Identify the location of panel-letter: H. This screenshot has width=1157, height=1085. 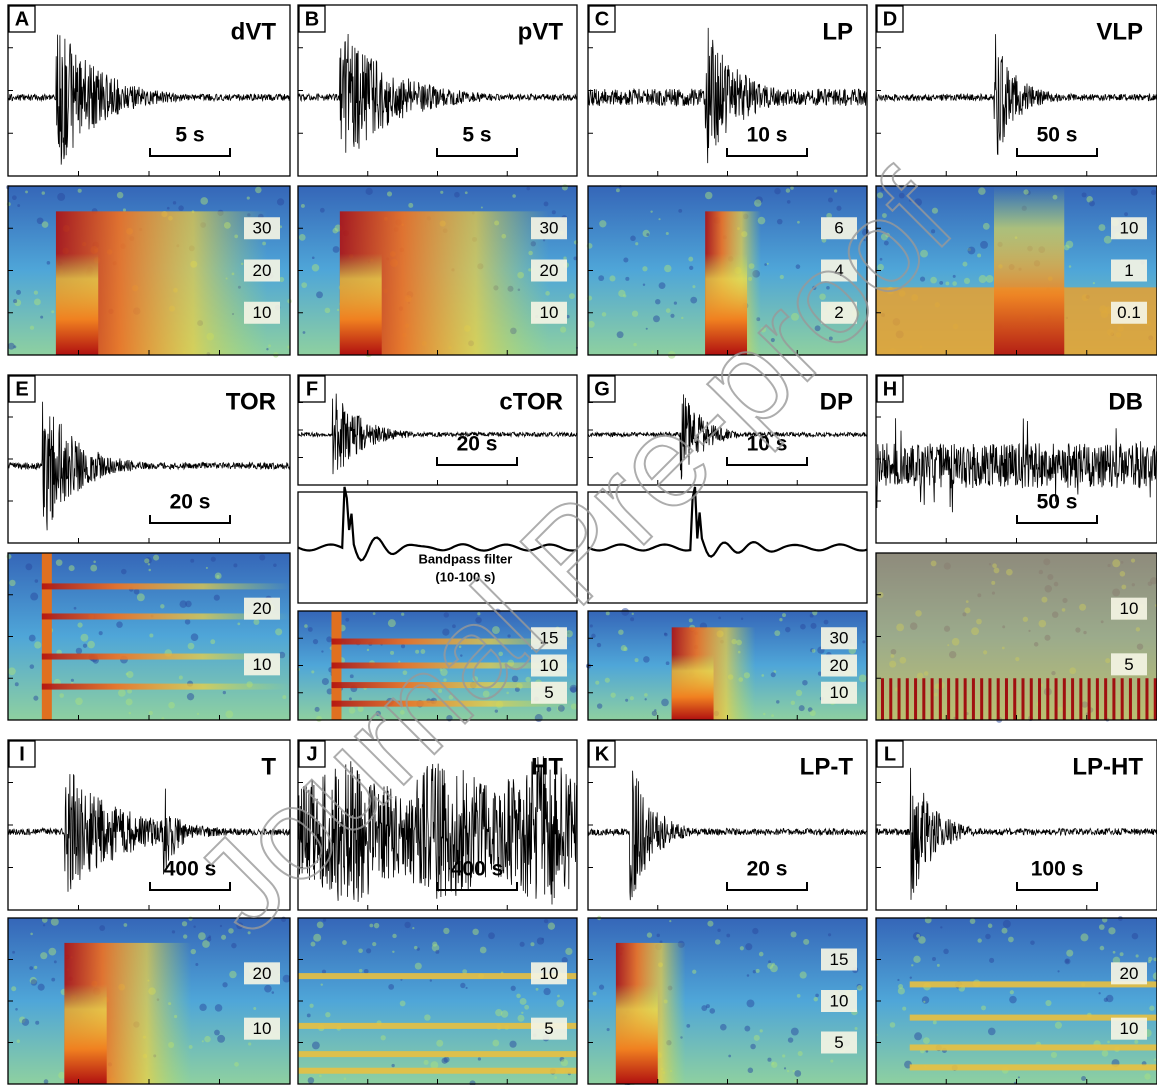
(890, 389).